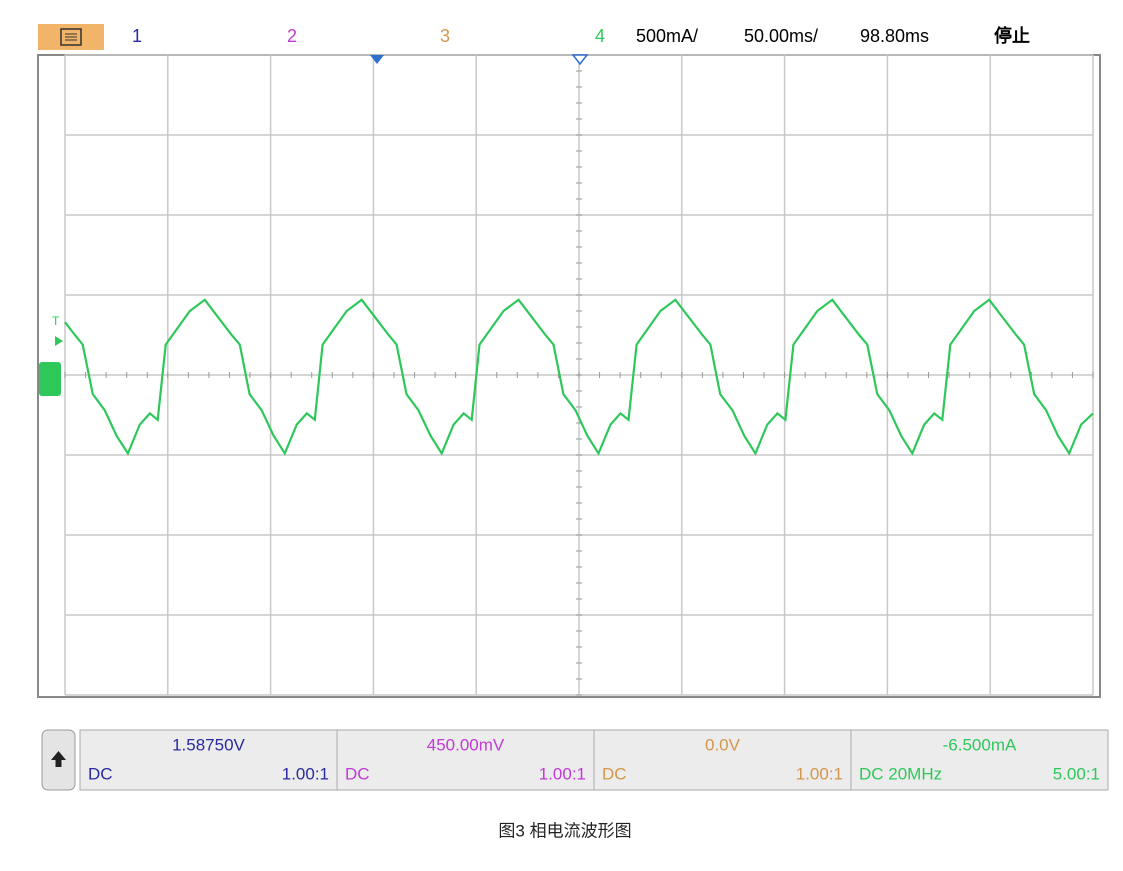  Describe the element at coordinates (1012, 35) in the screenshot. I see `status: 停止` at that location.